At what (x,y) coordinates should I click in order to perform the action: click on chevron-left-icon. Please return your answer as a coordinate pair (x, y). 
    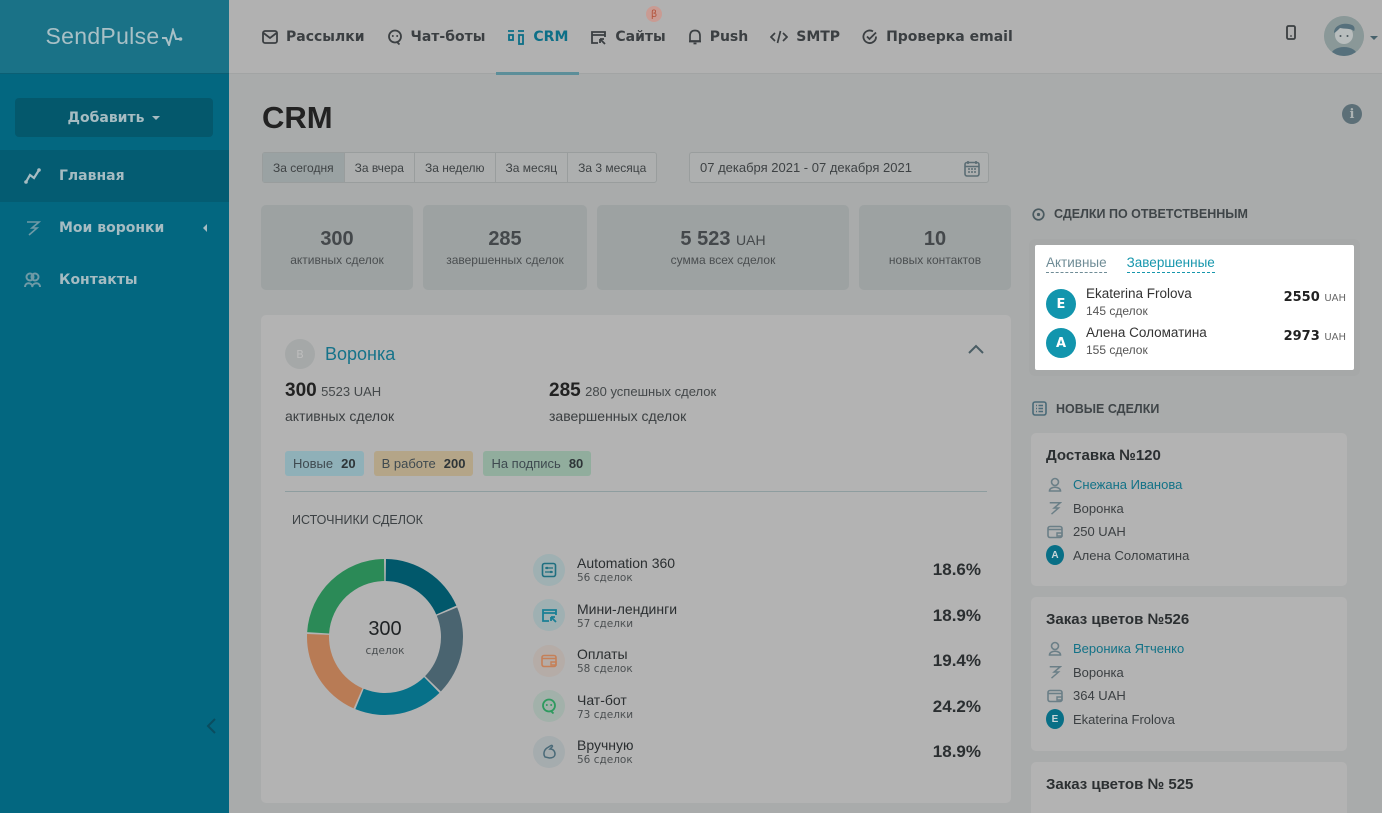
    Looking at the image, I should click on (205, 228).